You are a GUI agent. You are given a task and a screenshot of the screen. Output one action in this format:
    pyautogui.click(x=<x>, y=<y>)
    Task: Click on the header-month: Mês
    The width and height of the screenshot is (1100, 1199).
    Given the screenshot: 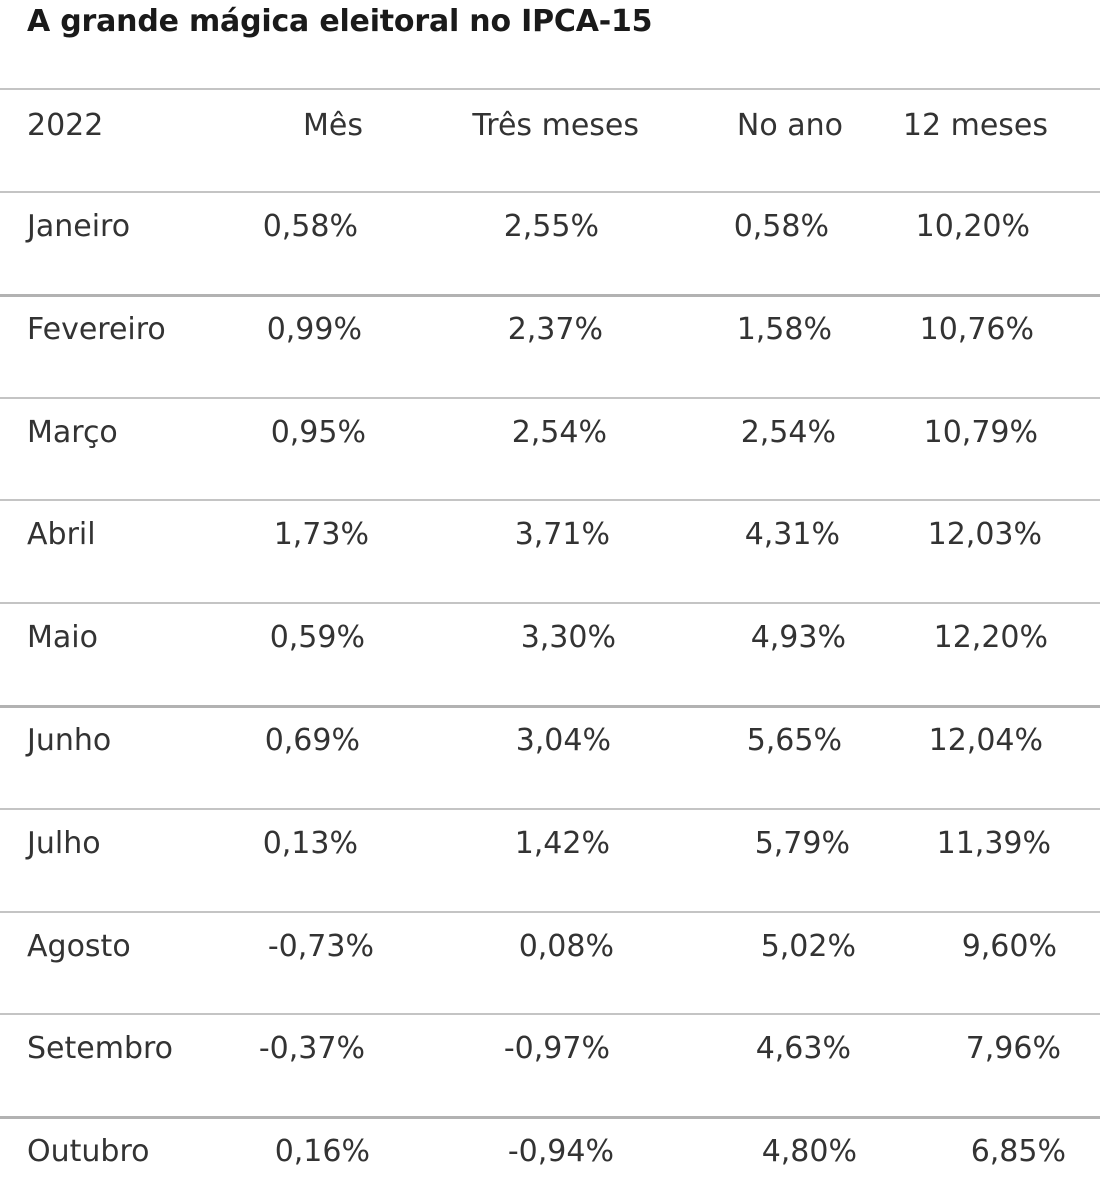 What is the action you would take?
    pyautogui.click(x=333, y=125)
    